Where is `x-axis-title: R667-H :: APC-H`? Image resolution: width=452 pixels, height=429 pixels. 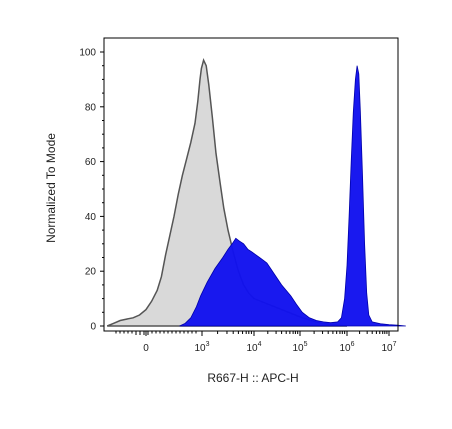
x-axis-title: R667-H :: APC-H is located at coordinates (252, 378).